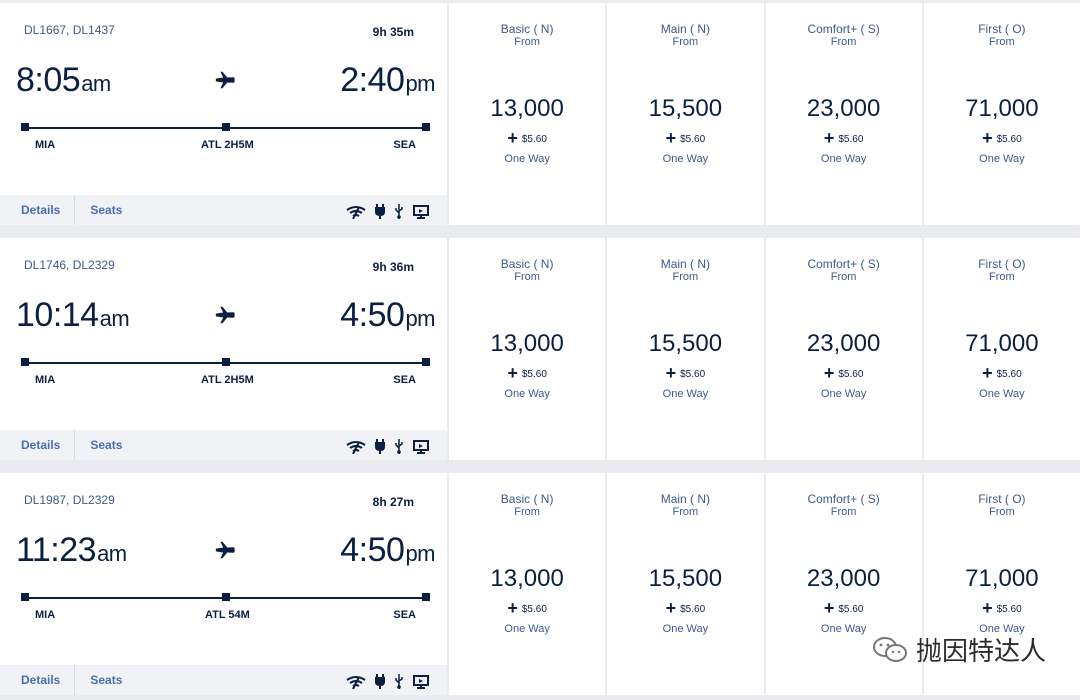 The width and height of the screenshot is (1080, 700). Describe the element at coordinates (527, 29) in the screenshot. I see `fare-class: Basic ( N)` at that location.